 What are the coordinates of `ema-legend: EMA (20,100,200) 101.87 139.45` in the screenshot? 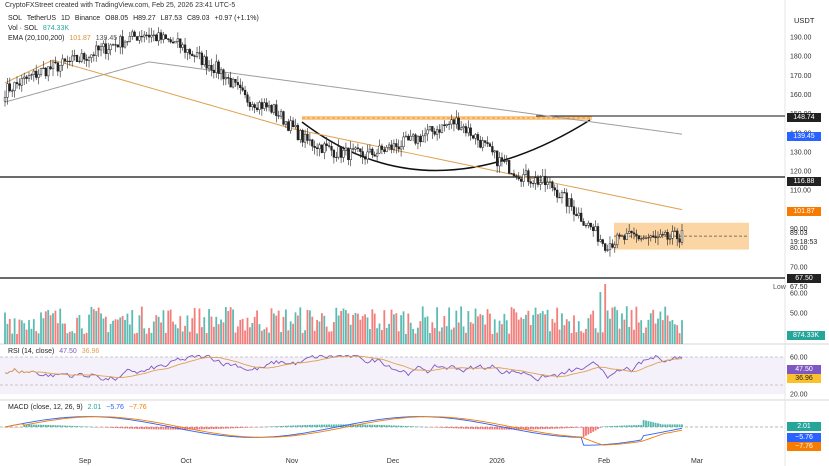 It's located at (64, 38).